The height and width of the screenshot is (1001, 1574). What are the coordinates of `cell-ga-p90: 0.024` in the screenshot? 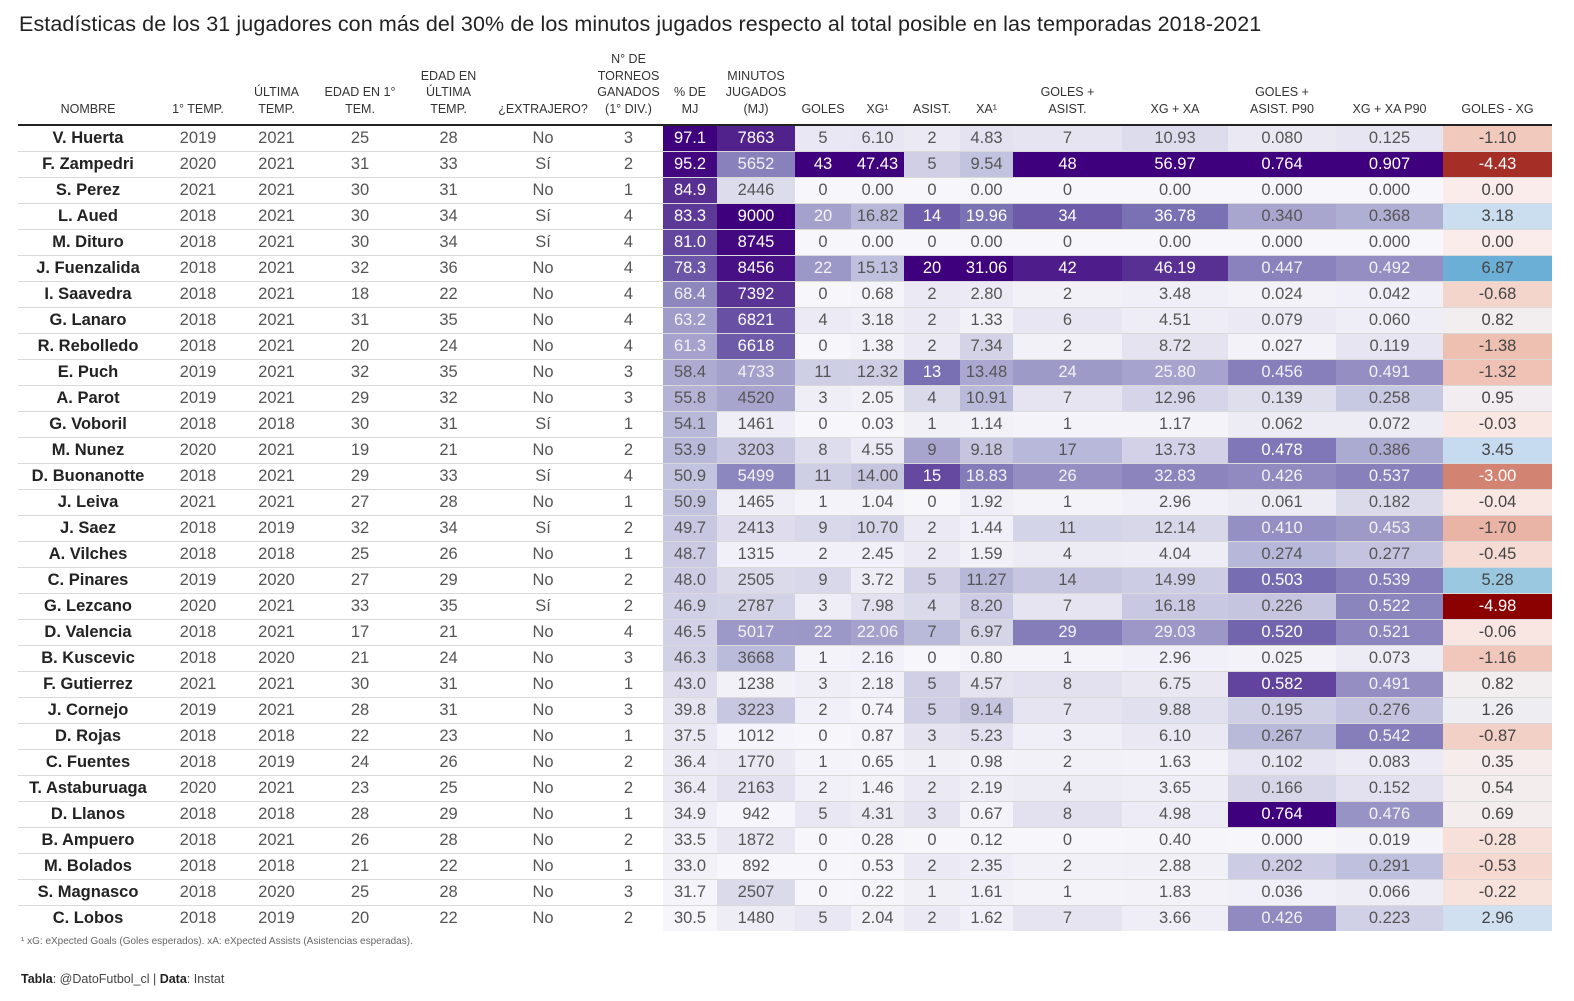 It's located at (1282, 294).